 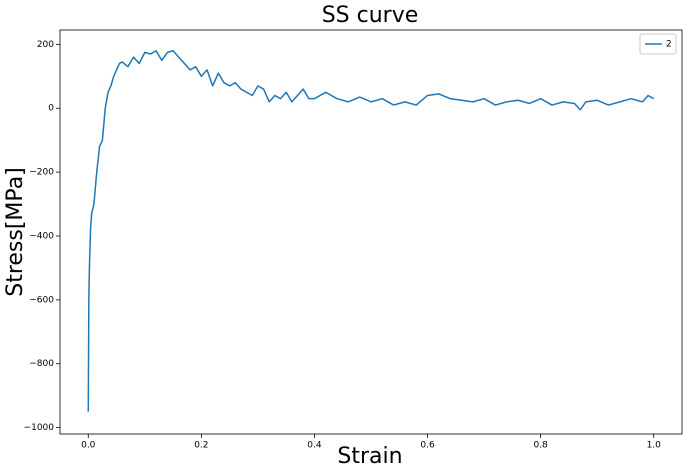 What do you see at coordinates (314, 446) in the screenshot?
I see `x-tick-label: 0.4` at bounding box center [314, 446].